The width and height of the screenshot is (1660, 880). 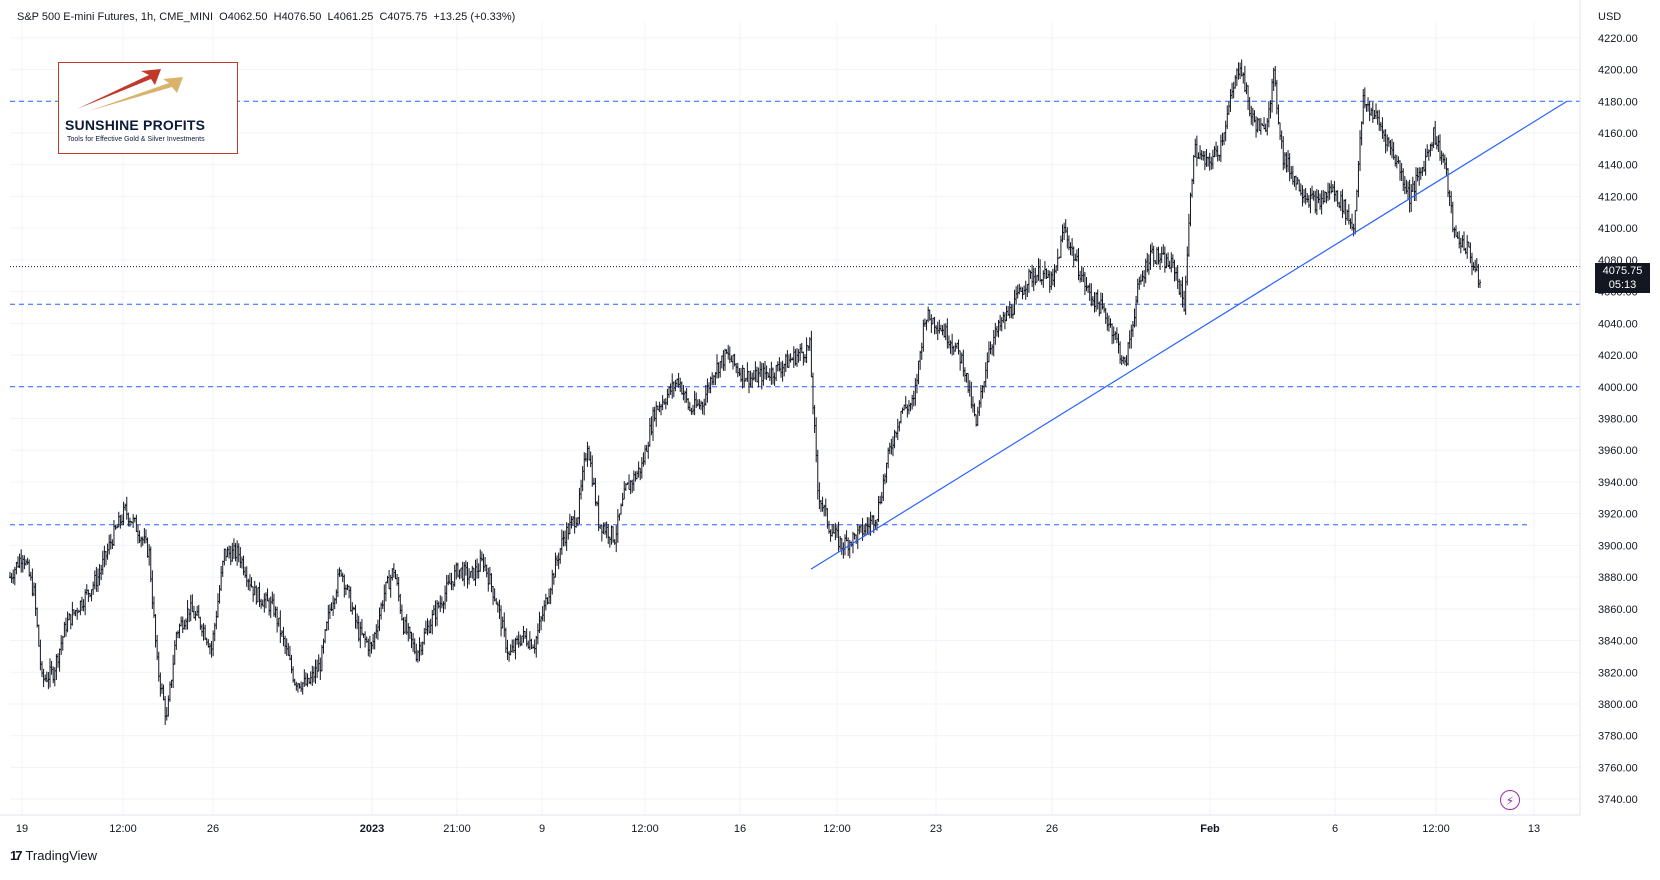 I want to click on y-tick-label: 3900.00, so click(x=1618, y=546).